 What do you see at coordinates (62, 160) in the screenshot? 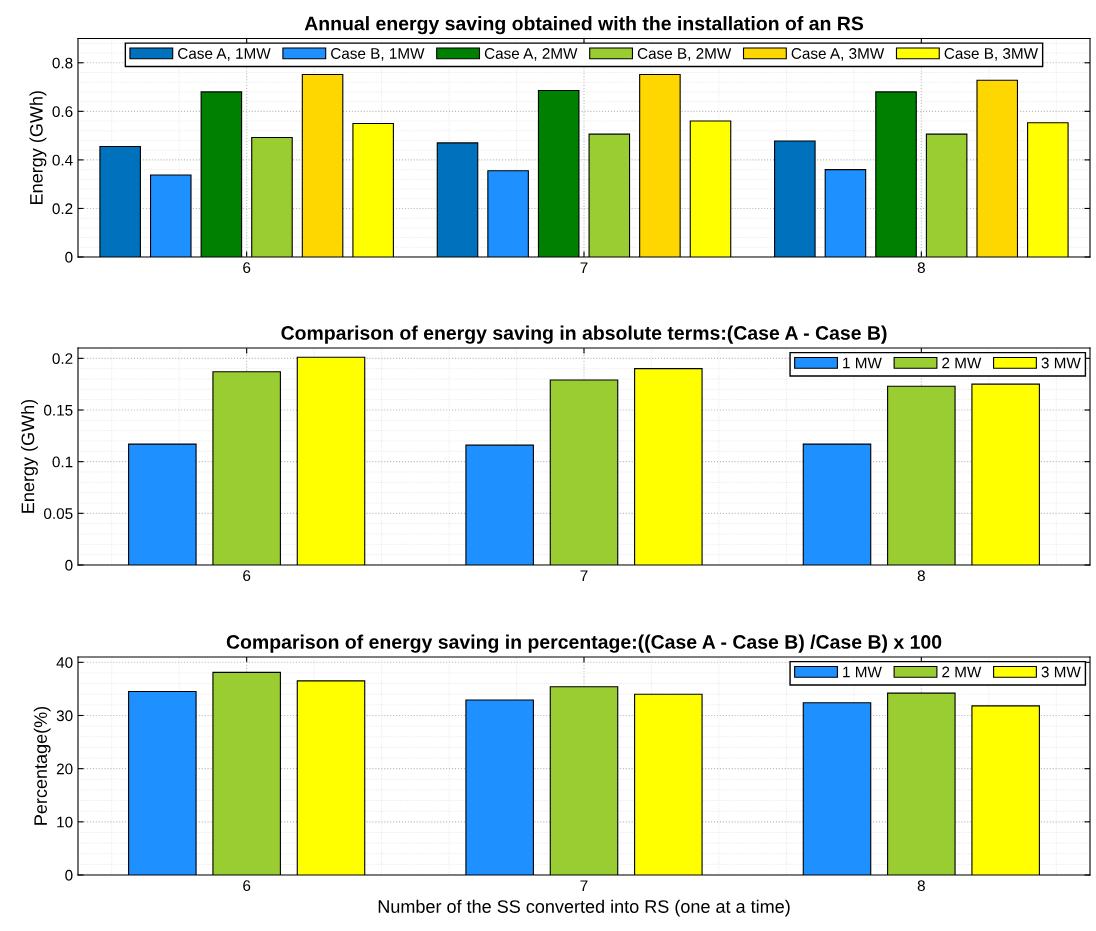
I see `y-tick-label: 0.4` at bounding box center [62, 160].